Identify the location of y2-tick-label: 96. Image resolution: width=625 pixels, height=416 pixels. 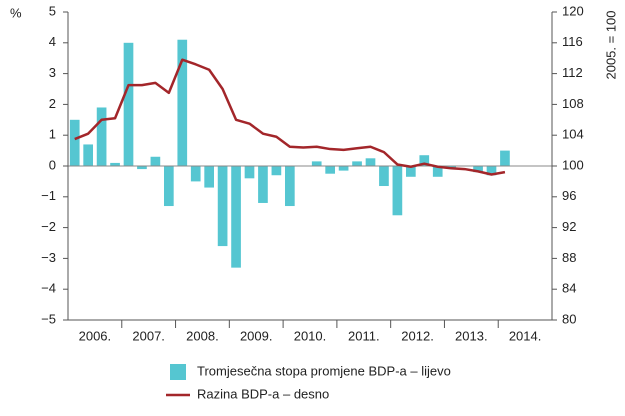
(569, 195).